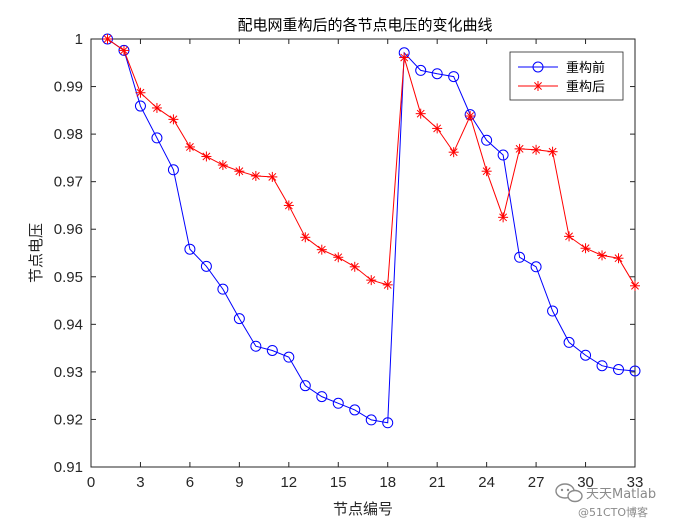 This screenshot has width=700, height=525. I want to click on legend-marker, so click(538, 67).